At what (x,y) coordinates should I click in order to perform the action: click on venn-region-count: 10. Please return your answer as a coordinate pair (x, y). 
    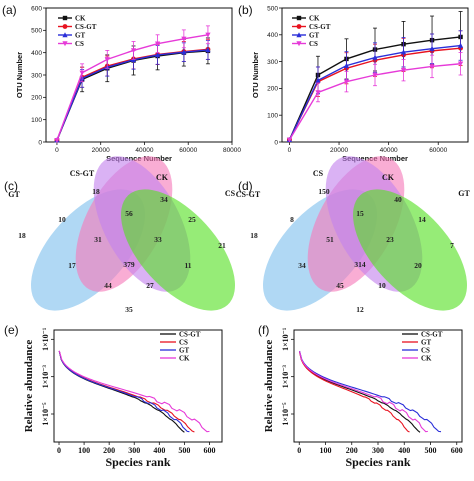
    Looking at the image, I should click on (62, 219).